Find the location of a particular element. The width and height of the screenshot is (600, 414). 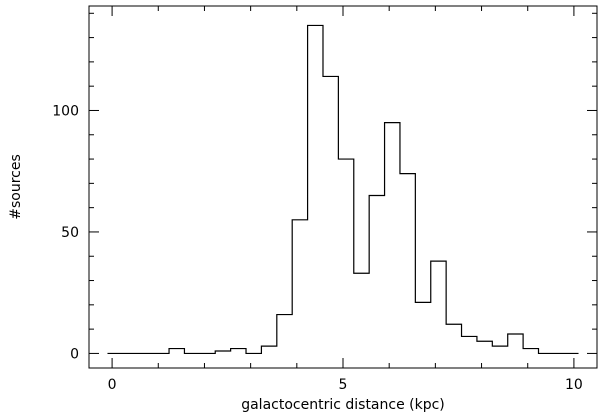

x-axis-label: galactocentric distance (kpc) is located at coordinates (343, 405).